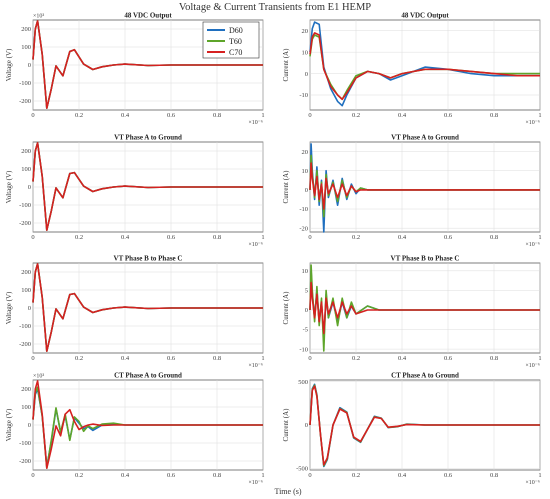 The width and height of the screenshot is (550, 499). I want to click on panel-title: VT Phase B to Phase C, so click(148, 259).